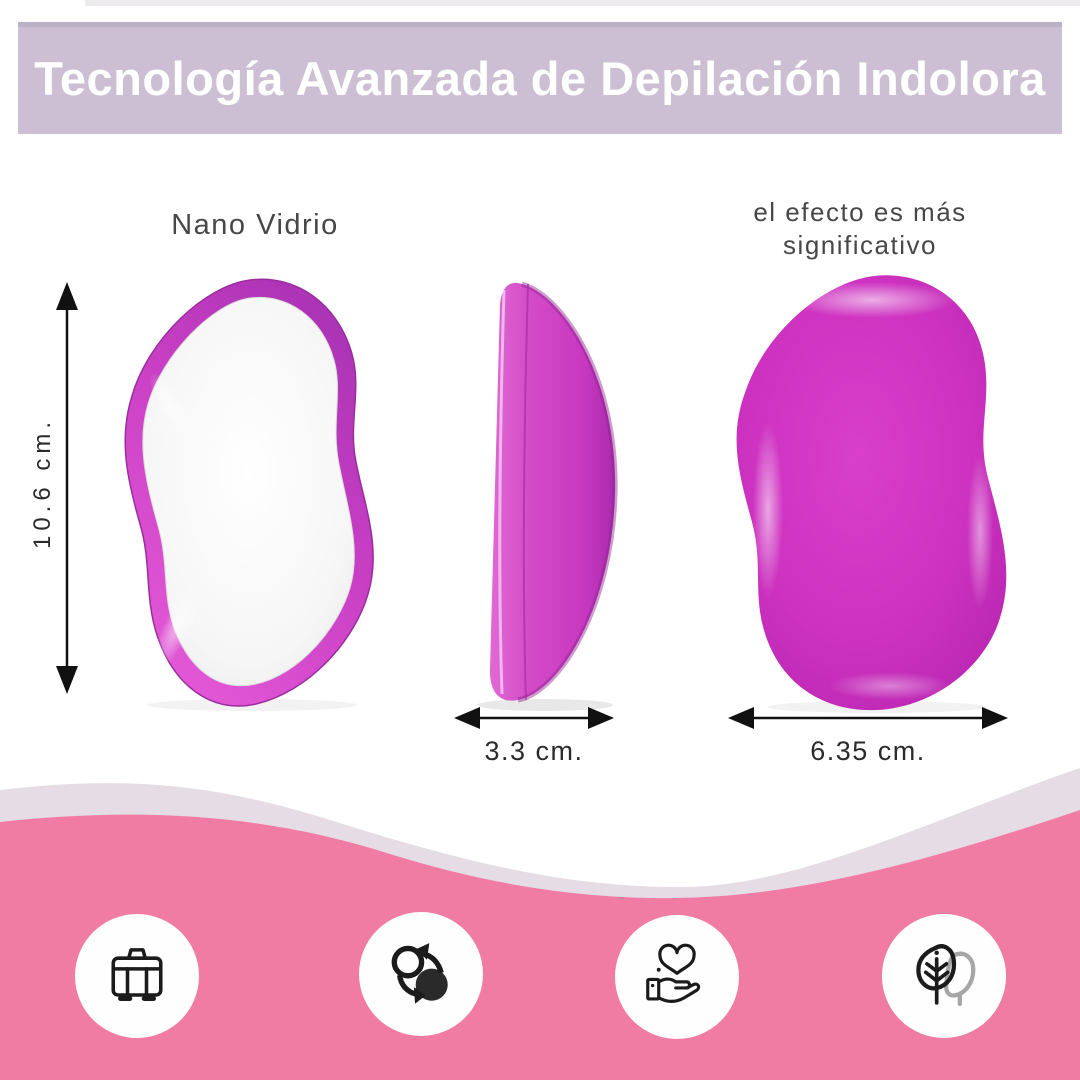 This screenshot has width=1080, height=1080. Describe the element at coordinates (534, 718) in the screenshot. I see `depth-dimension-arrow` at that location.